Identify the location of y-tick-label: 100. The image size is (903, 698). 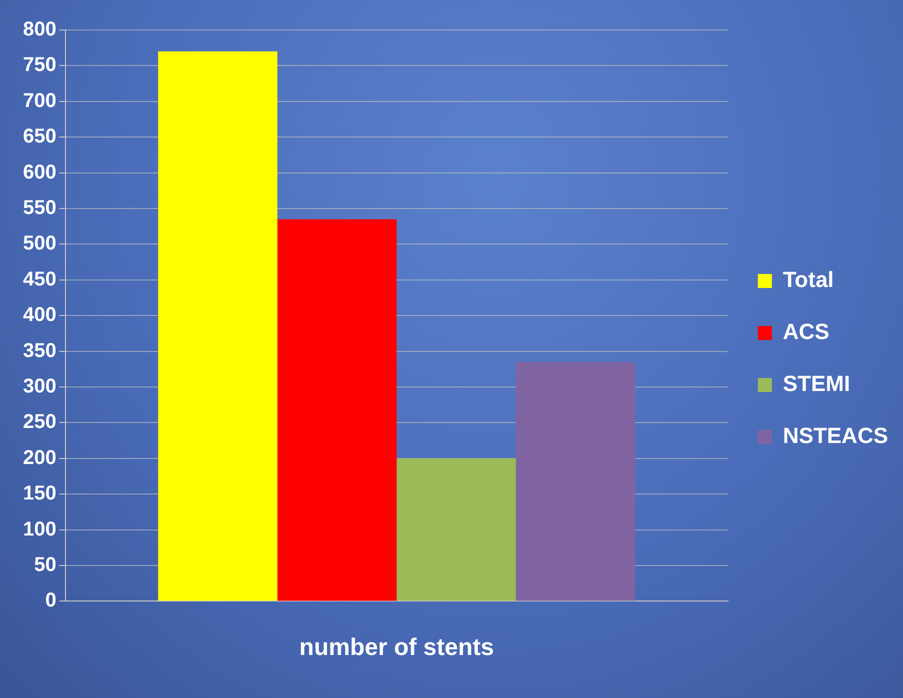
(39, 529).